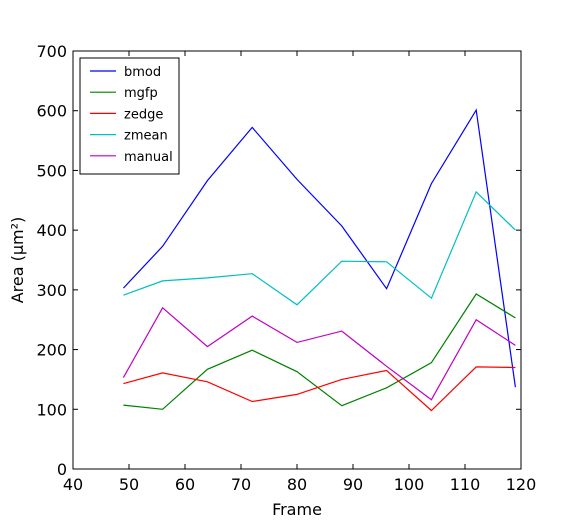 The height and width of the screenshot is (522, 578). Describe the element at coordinates (465, 484) in the screenshot. I see `x-tick-label: 110` at that location.